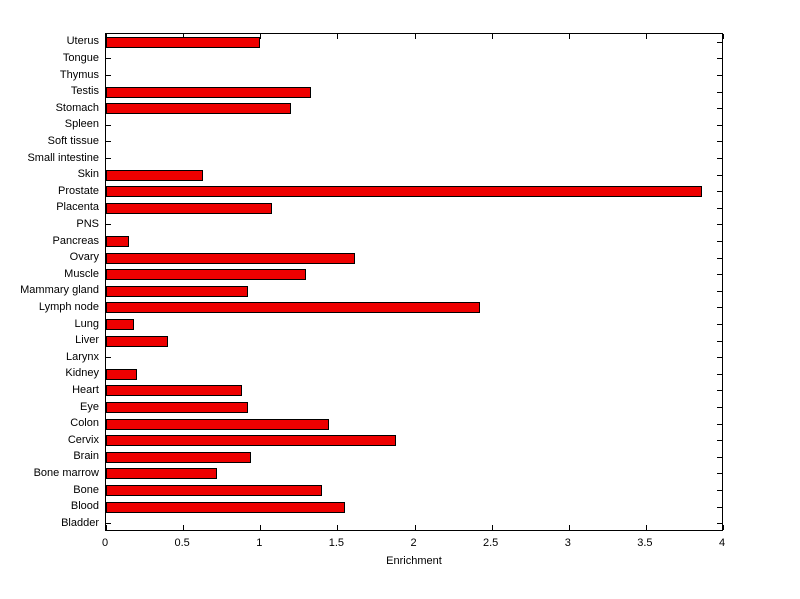  What do you see at coordinates (567, 543) in the screenshot?
I see `x-tick-label: 3` at bounding box center [567, 543].